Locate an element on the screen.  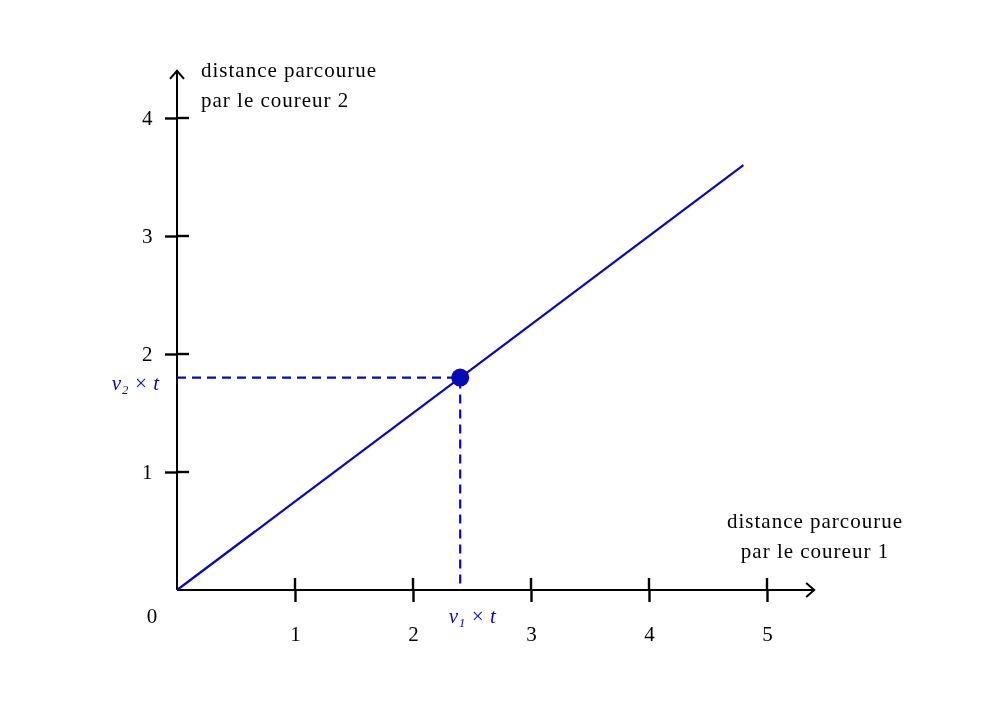
x-tick-label: 5 is located at coordinates (767, 633).